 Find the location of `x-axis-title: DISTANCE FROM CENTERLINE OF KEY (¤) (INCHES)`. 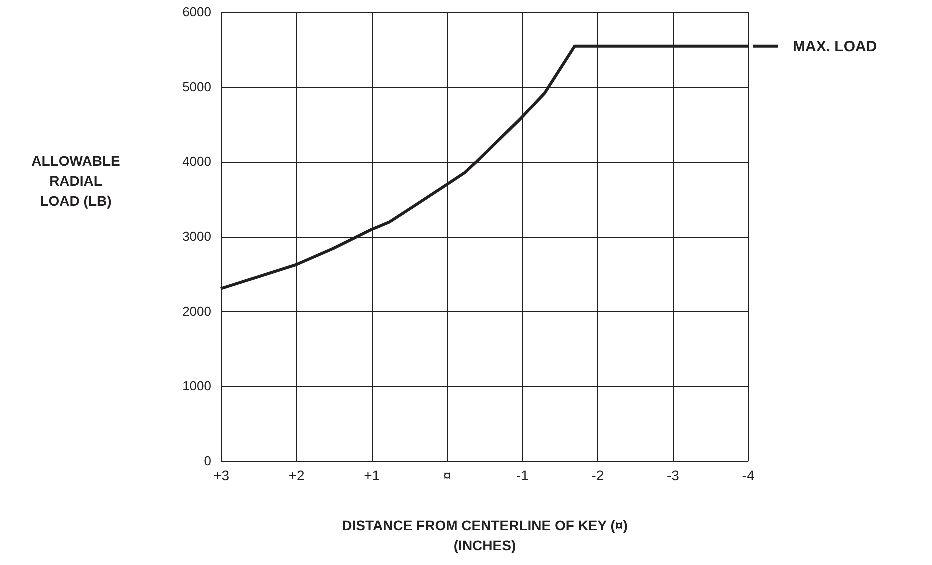

x-axis-title: DISTANCE FROM CENTERLINE OF KEY (¤) (INCHES) is located at coordinates (485, 536).